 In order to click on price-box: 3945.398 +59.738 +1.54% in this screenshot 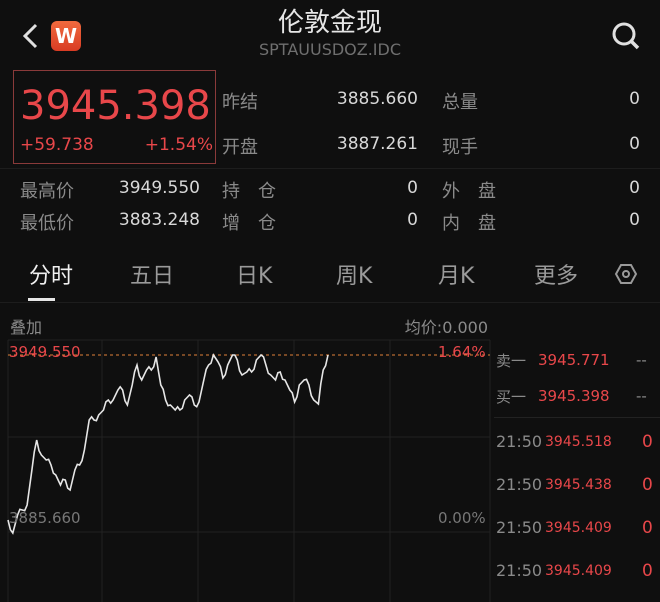, I will do `click(114, 117)`.